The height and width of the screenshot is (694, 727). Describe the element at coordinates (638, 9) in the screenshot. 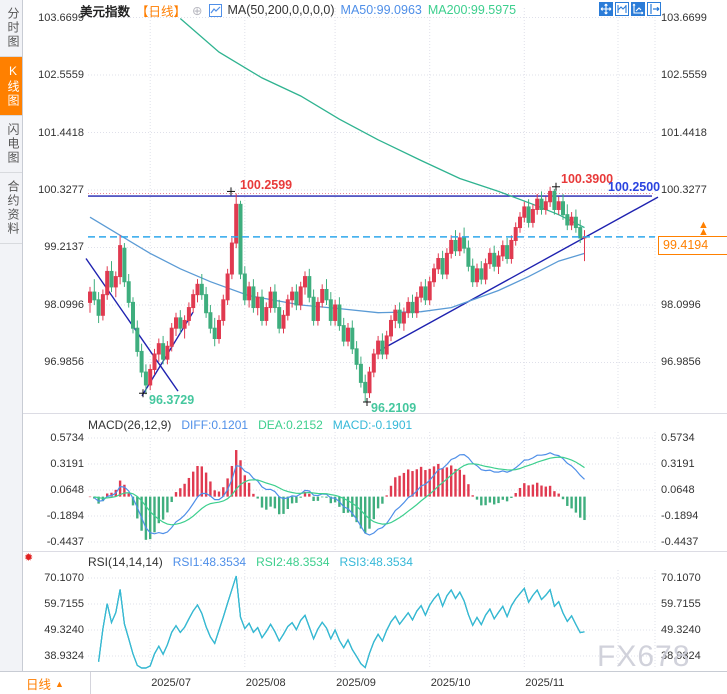

I see `axis-scale-icon` at that location.